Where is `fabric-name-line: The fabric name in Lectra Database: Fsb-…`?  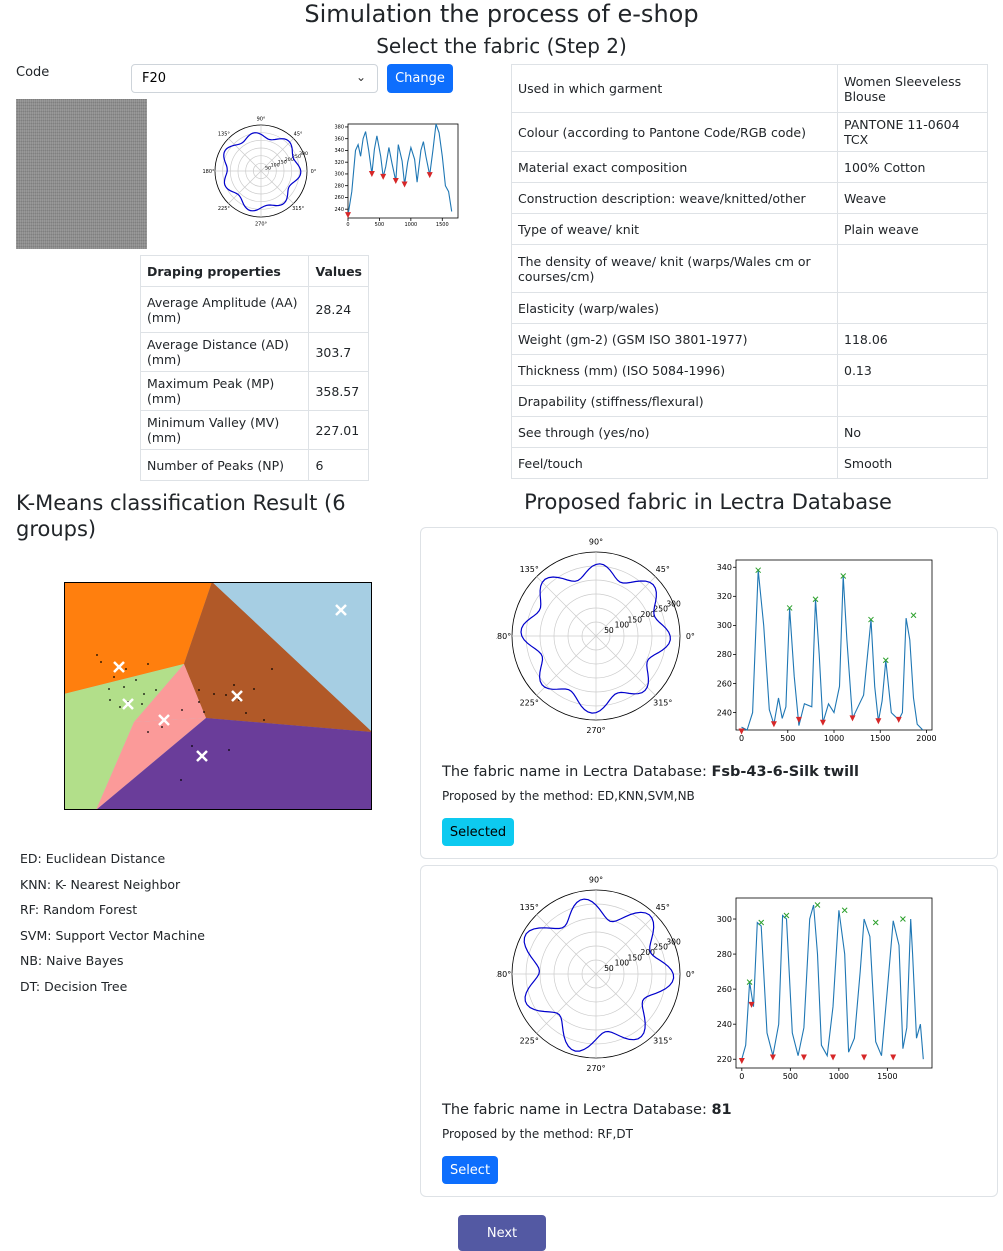
fabric-name-line: The fabric name in Lectra Database: Fsb-… is located at coordinates (650, 772).